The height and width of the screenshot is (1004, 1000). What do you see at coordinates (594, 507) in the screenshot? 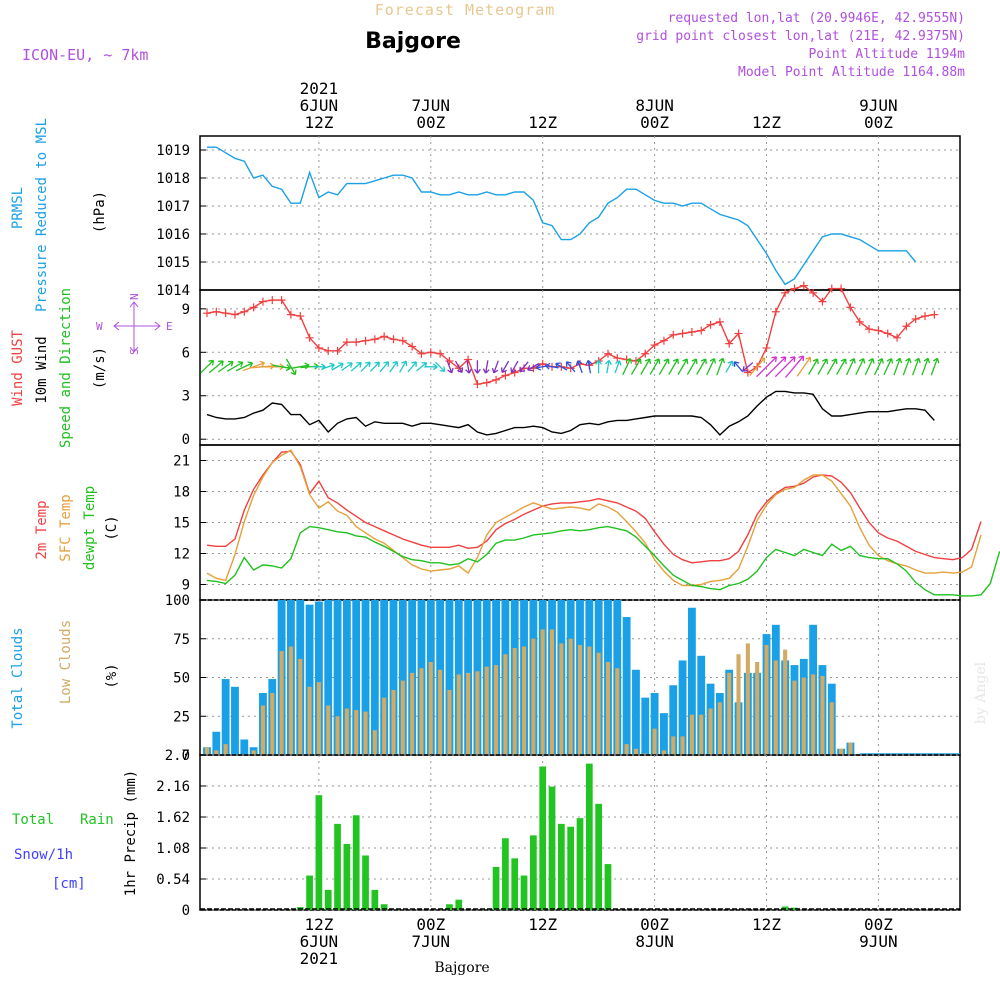
I see `2m-temp-line` at bounding box center [594, 507].